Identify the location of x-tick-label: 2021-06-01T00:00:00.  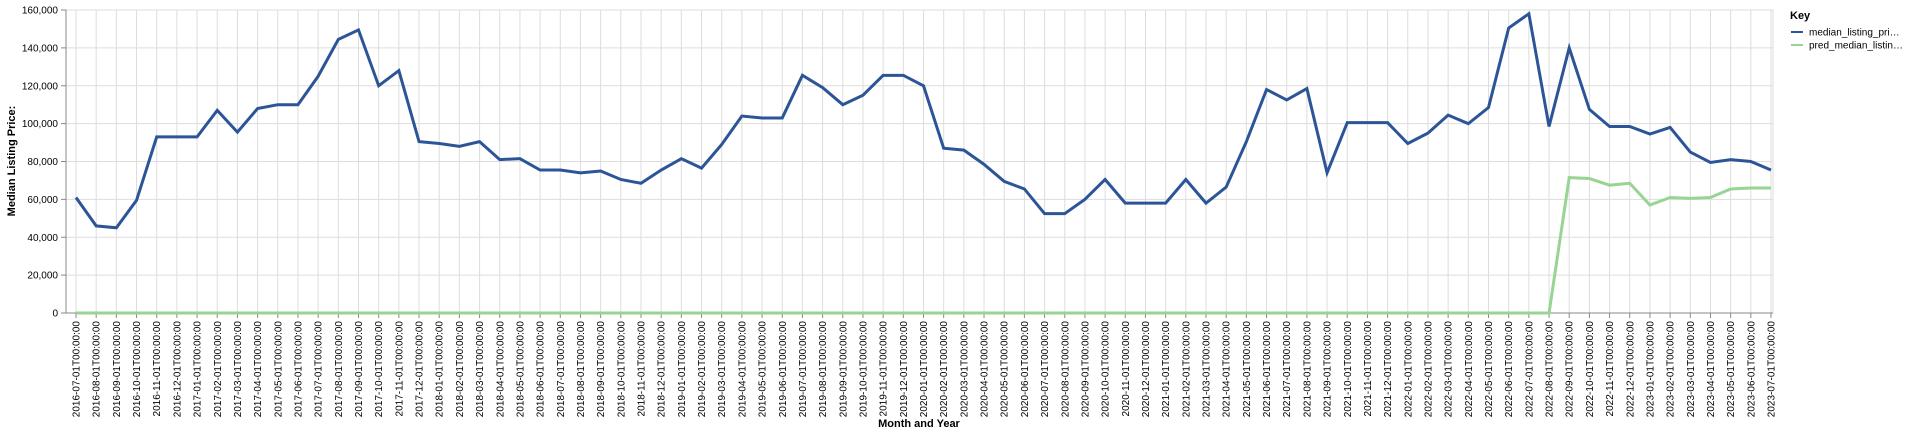
(1267, 369).